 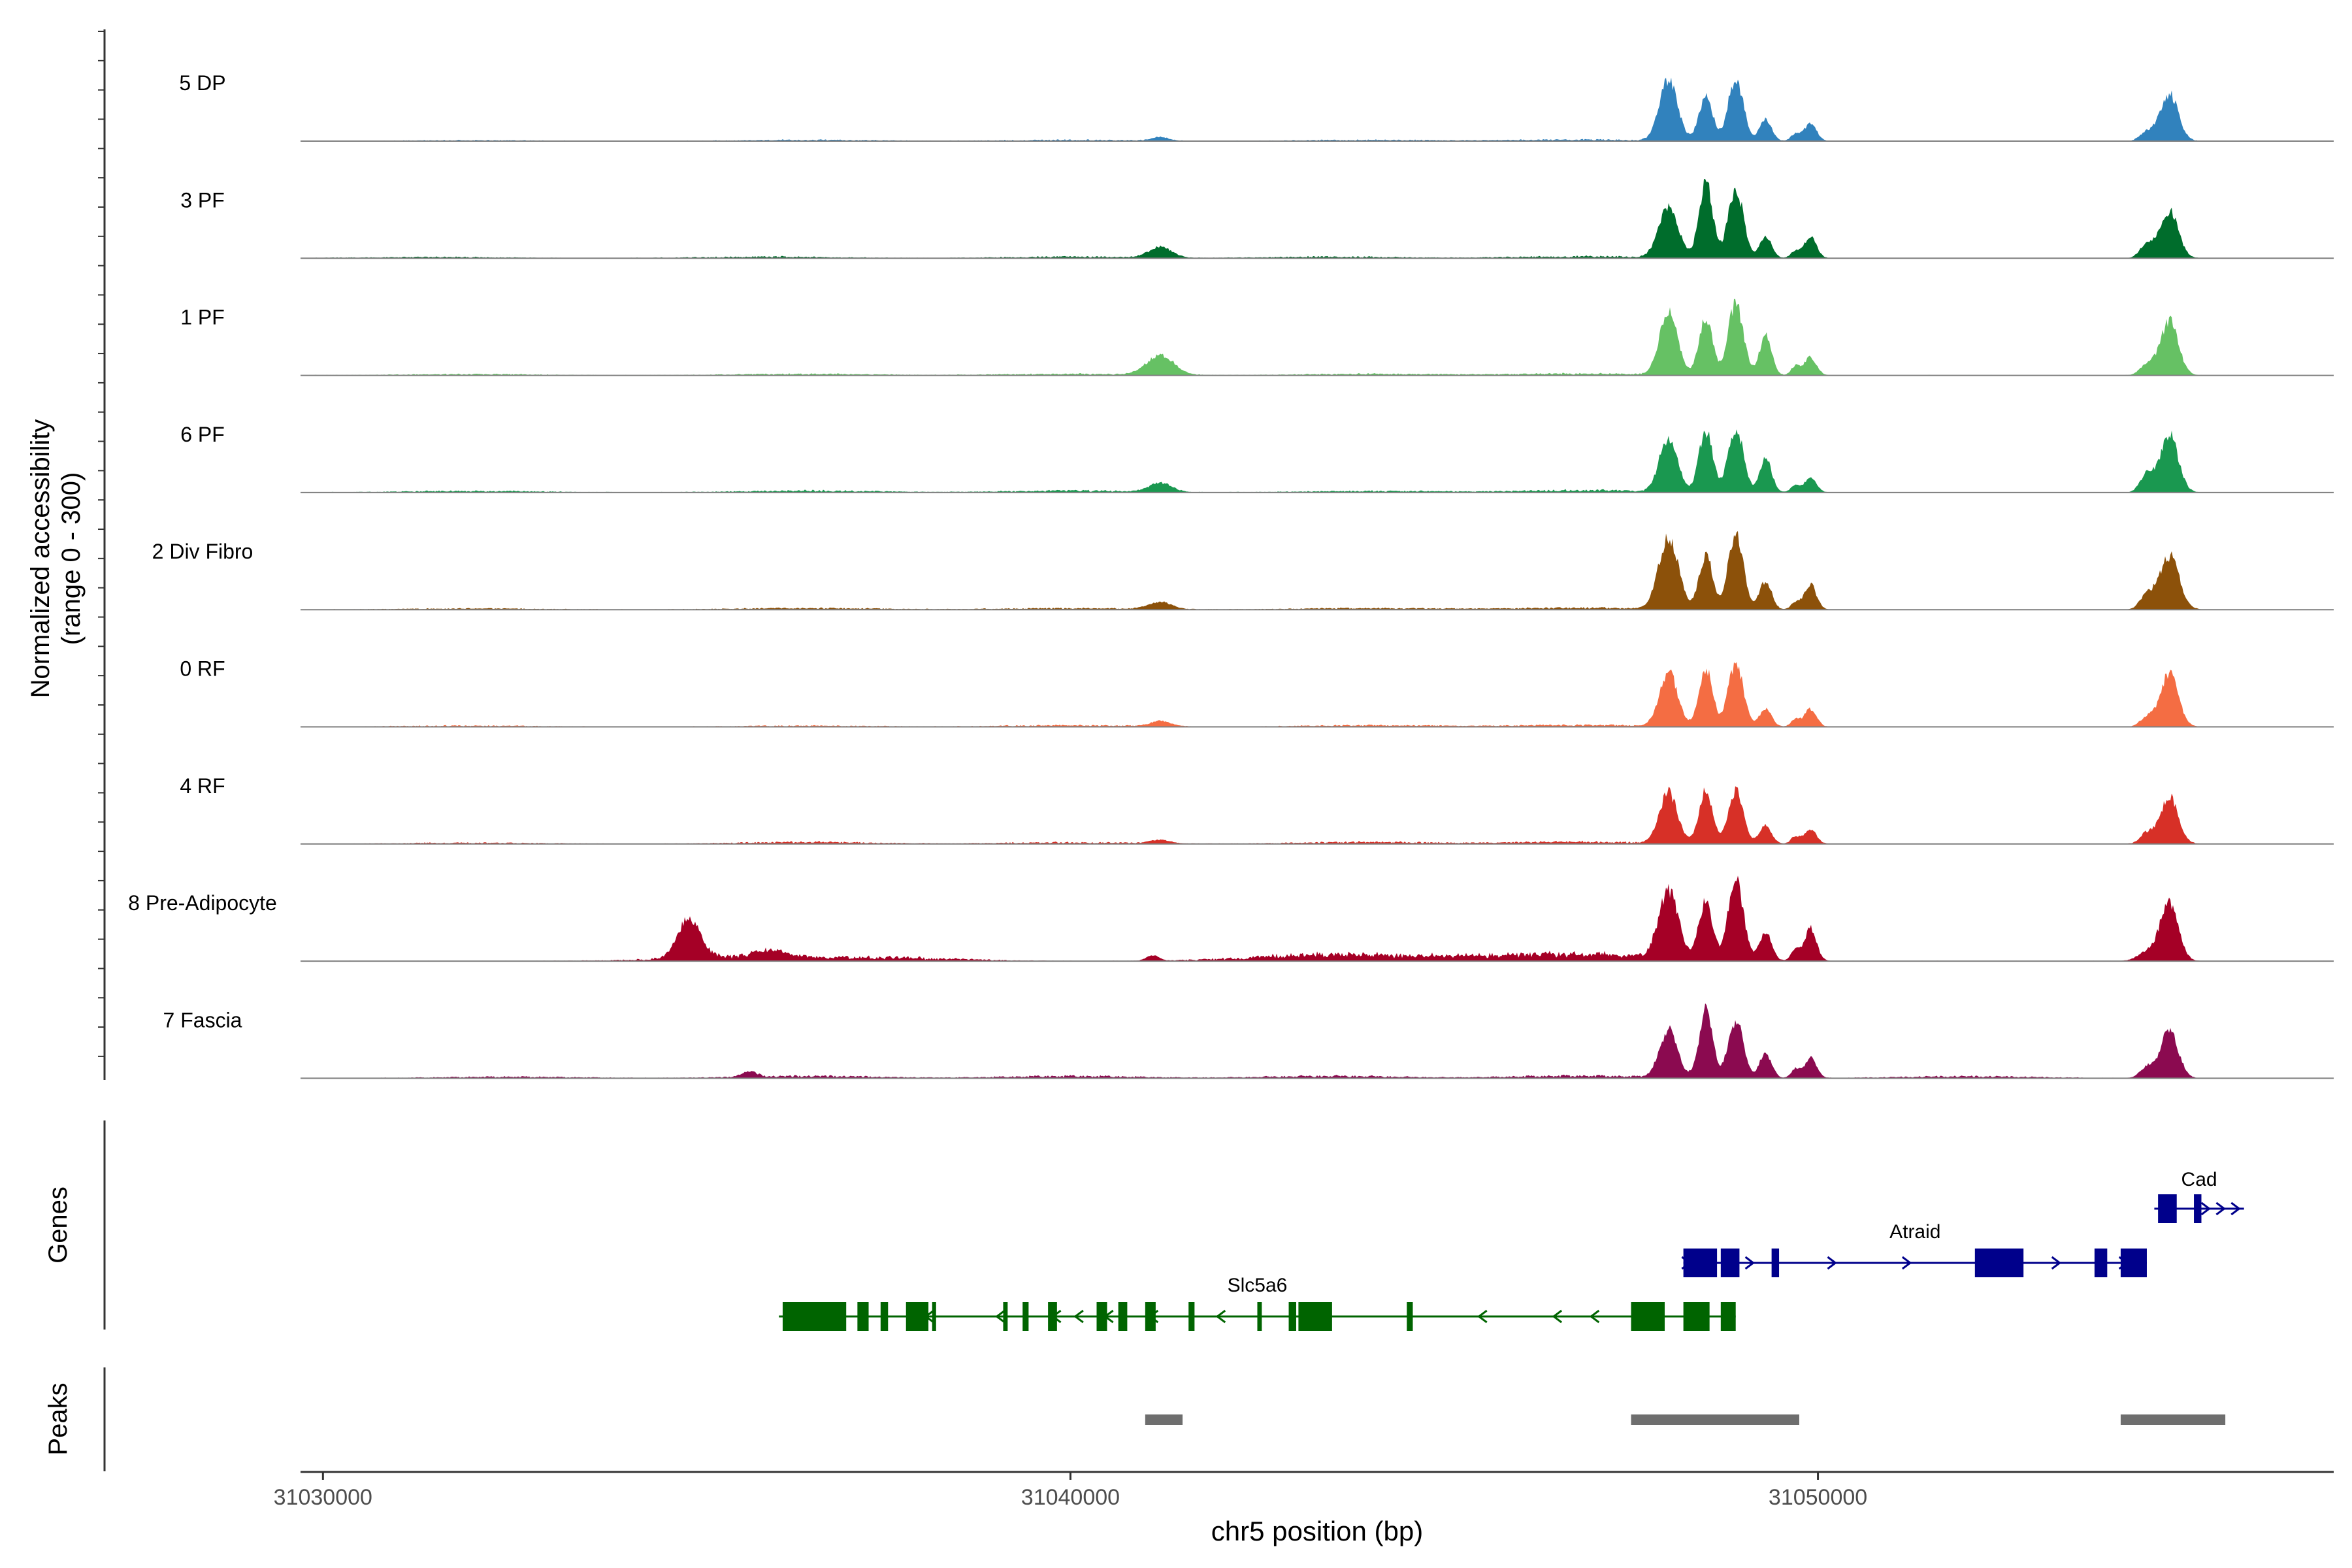 I want to click on track-label: 0 RF, so click(x=202, y=669).